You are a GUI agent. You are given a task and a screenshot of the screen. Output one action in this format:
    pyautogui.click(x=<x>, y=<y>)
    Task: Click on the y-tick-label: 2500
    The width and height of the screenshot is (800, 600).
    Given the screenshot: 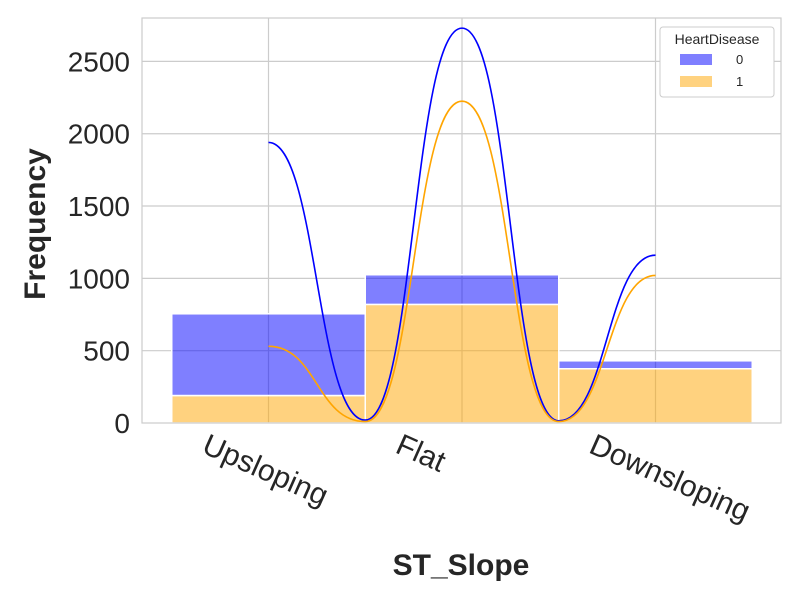 What is the action you would take?
    pyautogui.click(x=99, y=61)
    